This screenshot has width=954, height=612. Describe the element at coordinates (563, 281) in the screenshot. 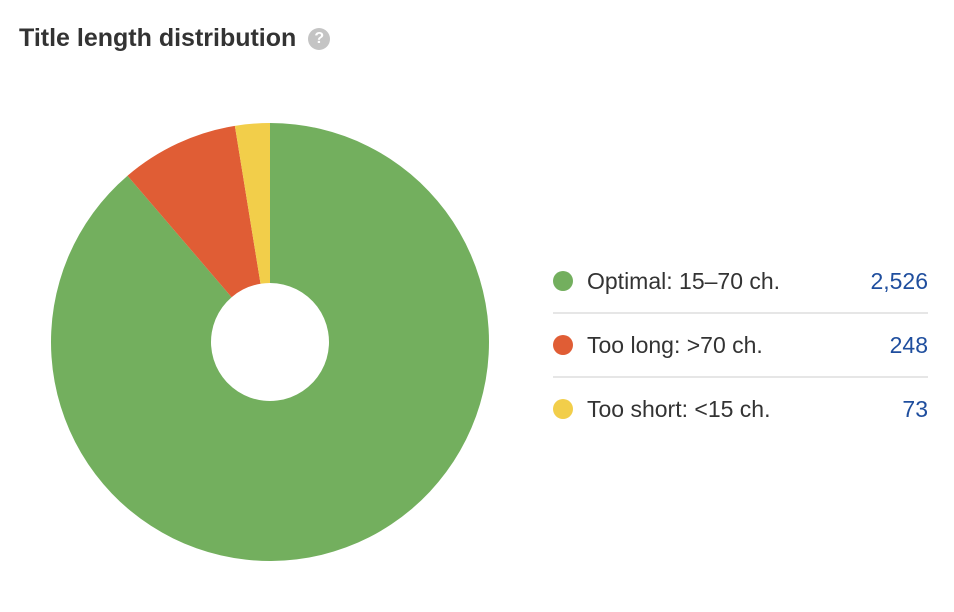

I see `green-dot-icon` at that location.